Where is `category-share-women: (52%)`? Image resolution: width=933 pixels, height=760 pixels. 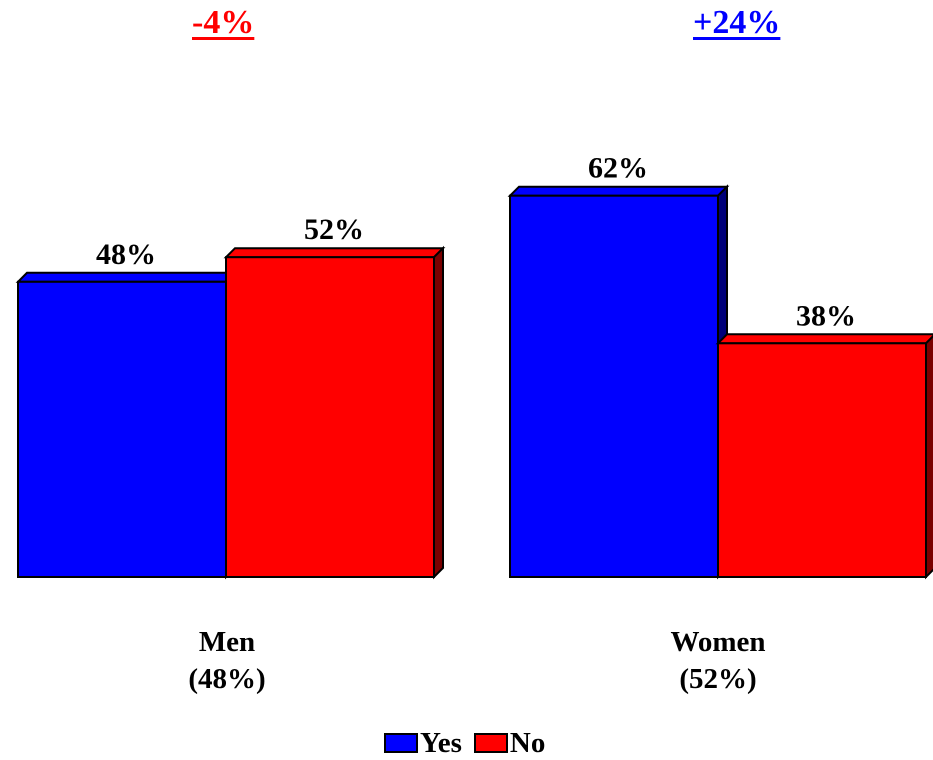
category-share-women: (52%) is located at coordinates (718, 679).